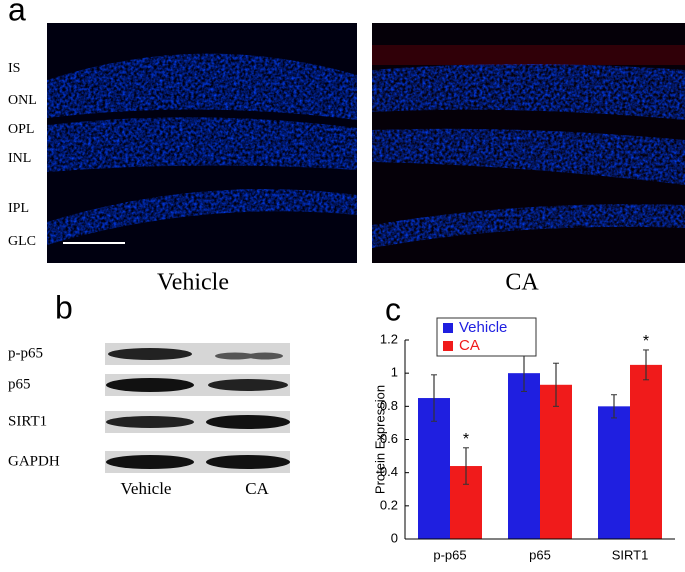 The height and width of the screenshot is (572, 685). What do you see at coordinates (193, 283) in the screenshot?
I see `image-caption: Vehicle` at bounding box center [193, 283].